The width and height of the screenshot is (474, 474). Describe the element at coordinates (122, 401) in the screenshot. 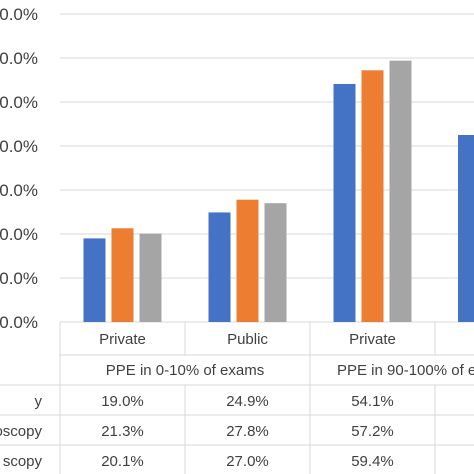

I see `table-cell-value: 19.0%` at that location.